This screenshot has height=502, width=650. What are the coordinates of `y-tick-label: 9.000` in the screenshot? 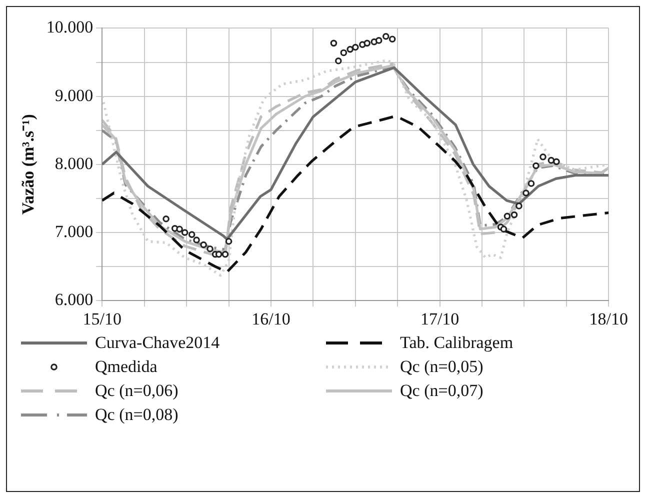 It's located at (74, 95).